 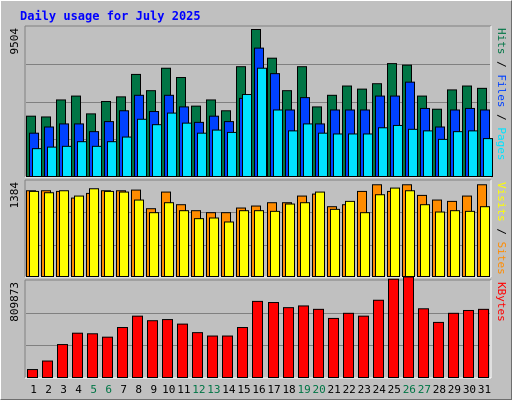 What do you see at coordinates (138, 389) in the screenshot?
I see `x-tick-label-day-8: 8` at bounding box center [138, 389].